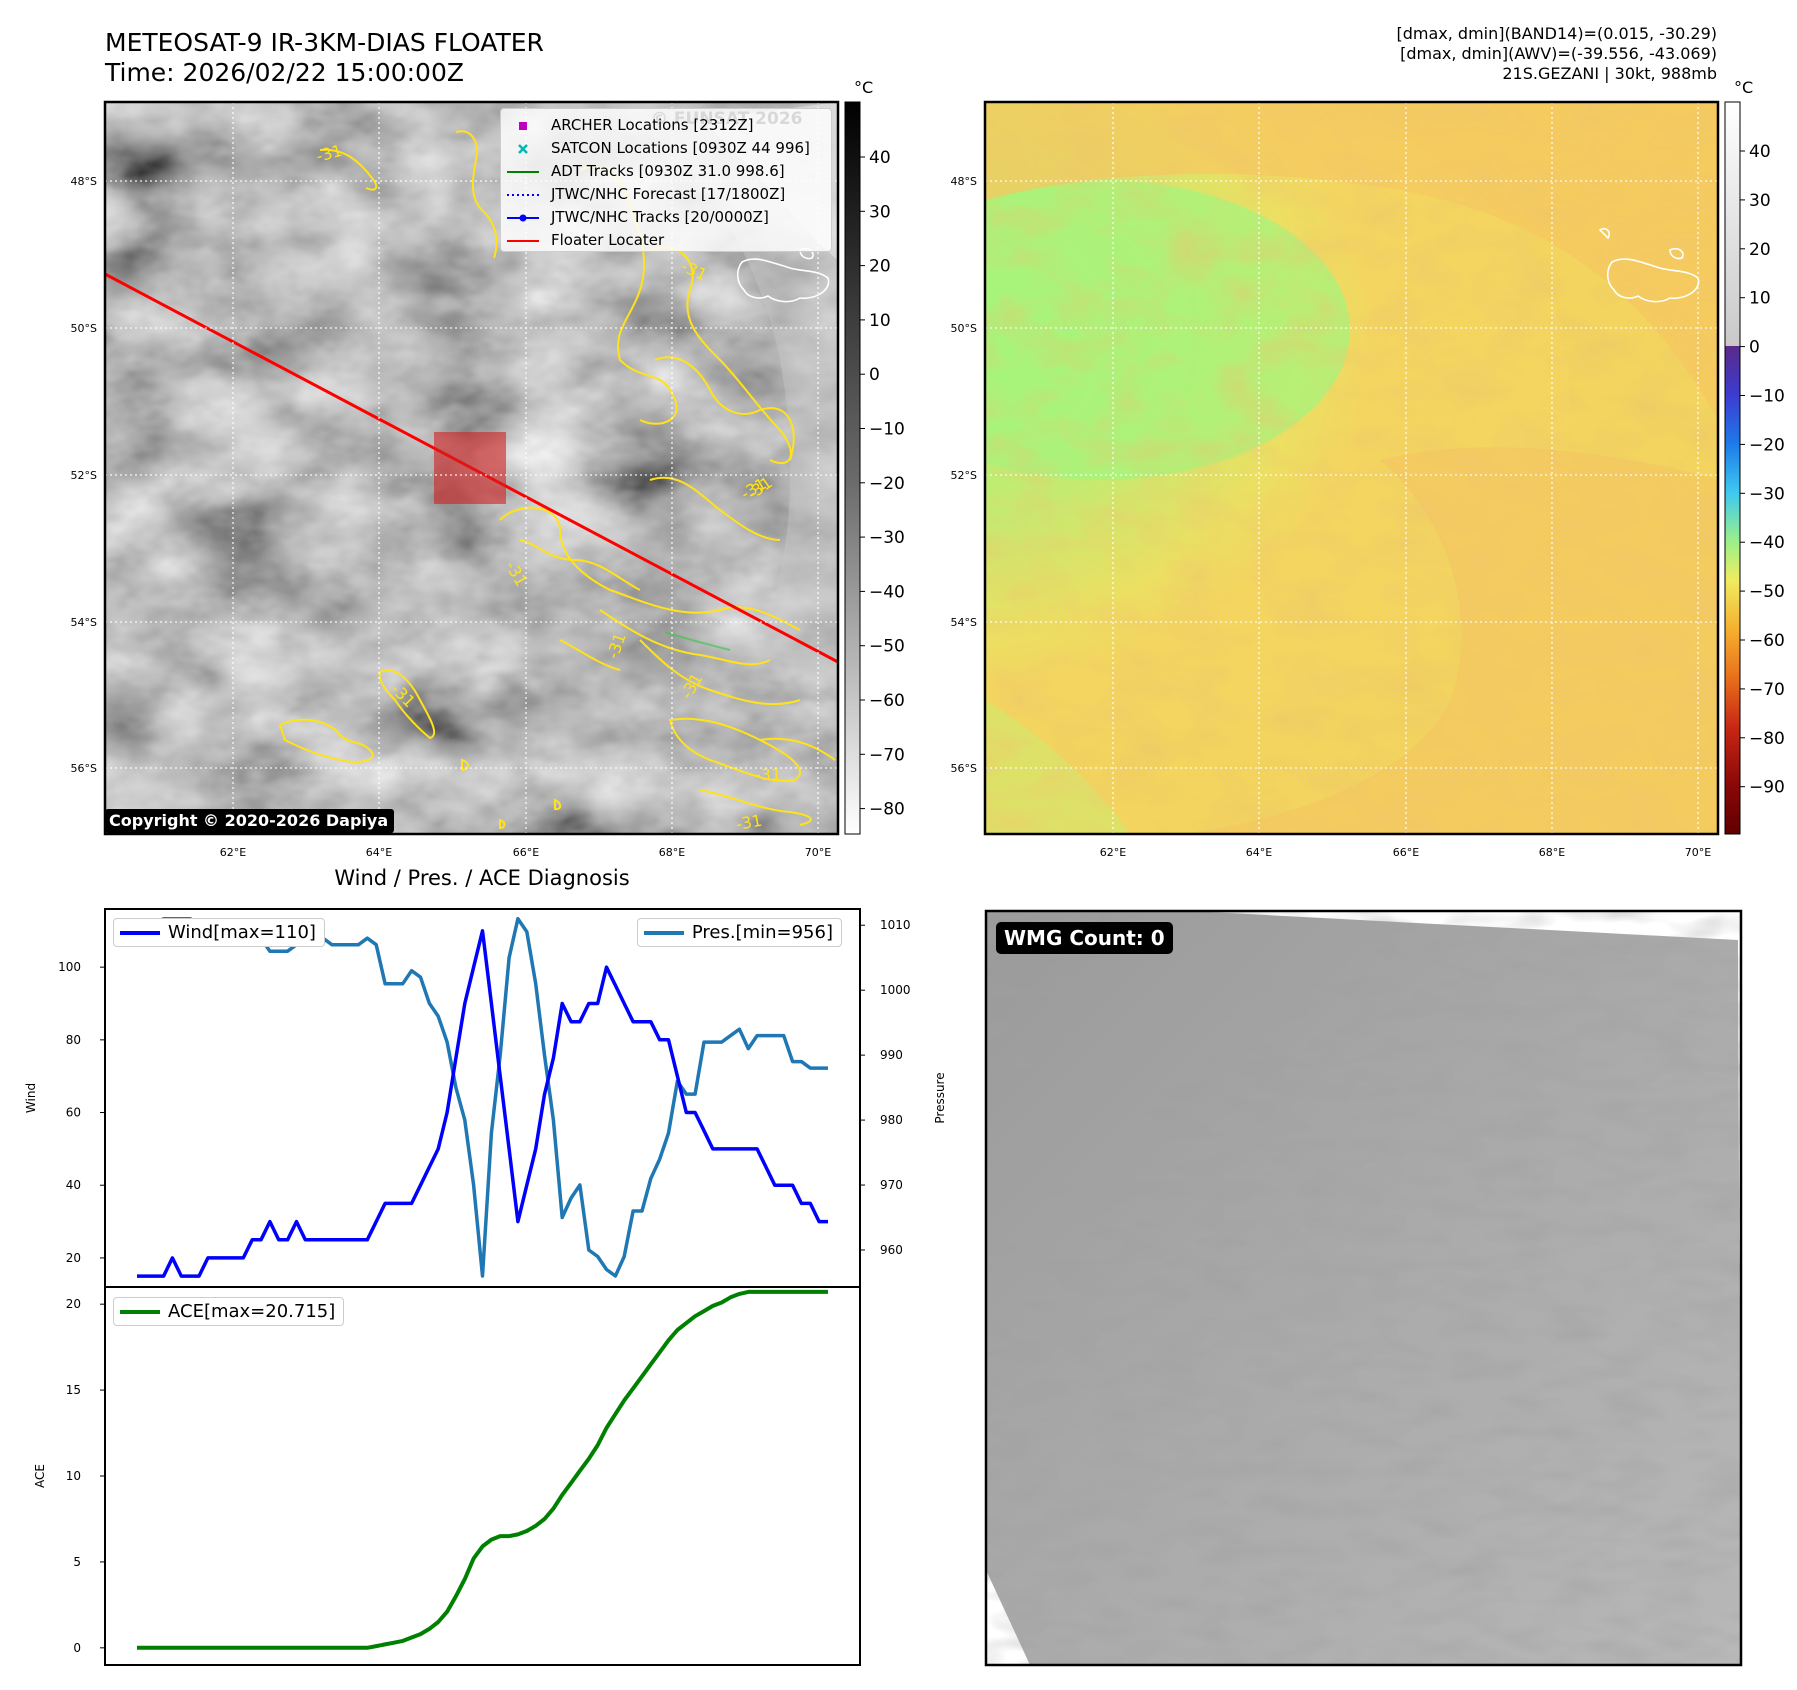  Describe the element at coordinates (73, 1304) in the screenshot. I see `ace-tick-label: 20` at that location.